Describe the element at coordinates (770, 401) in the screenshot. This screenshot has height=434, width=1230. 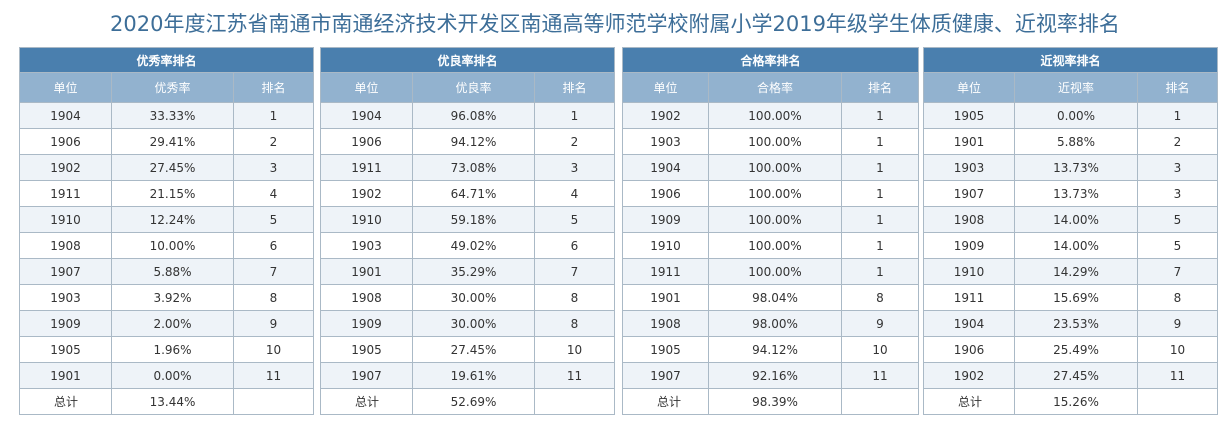
I see `total-row: 总计 98.39%` at that location.